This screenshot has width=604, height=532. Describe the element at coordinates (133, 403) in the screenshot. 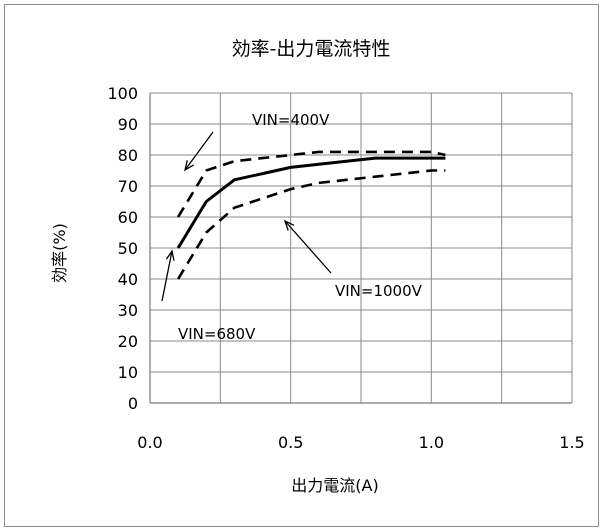

I see `y-tick-label: 0` at that location.